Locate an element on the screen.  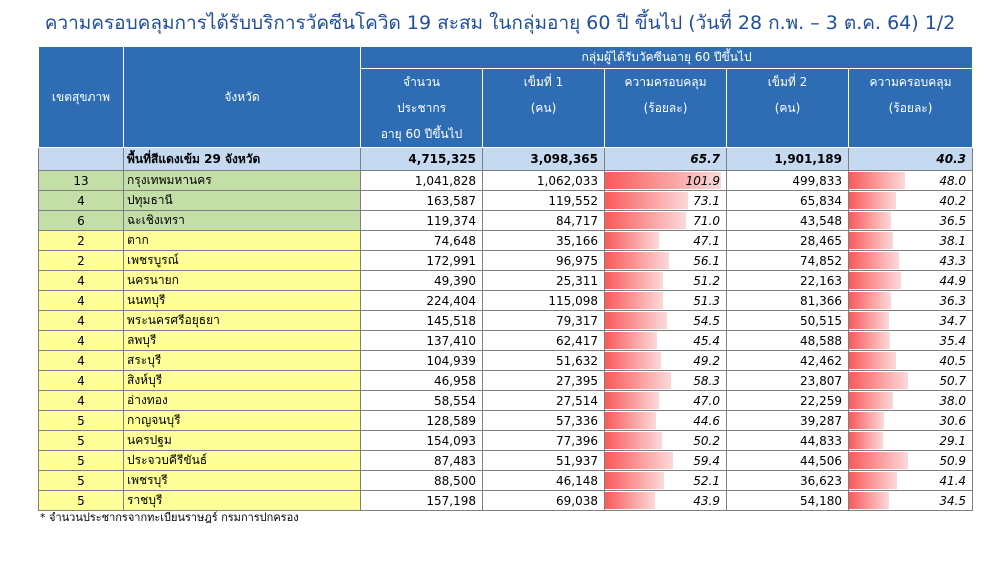
table-row: 2 ตาก 74,648 35,166 47.1 28,465 38.1 is located at coordinates (506, 240).